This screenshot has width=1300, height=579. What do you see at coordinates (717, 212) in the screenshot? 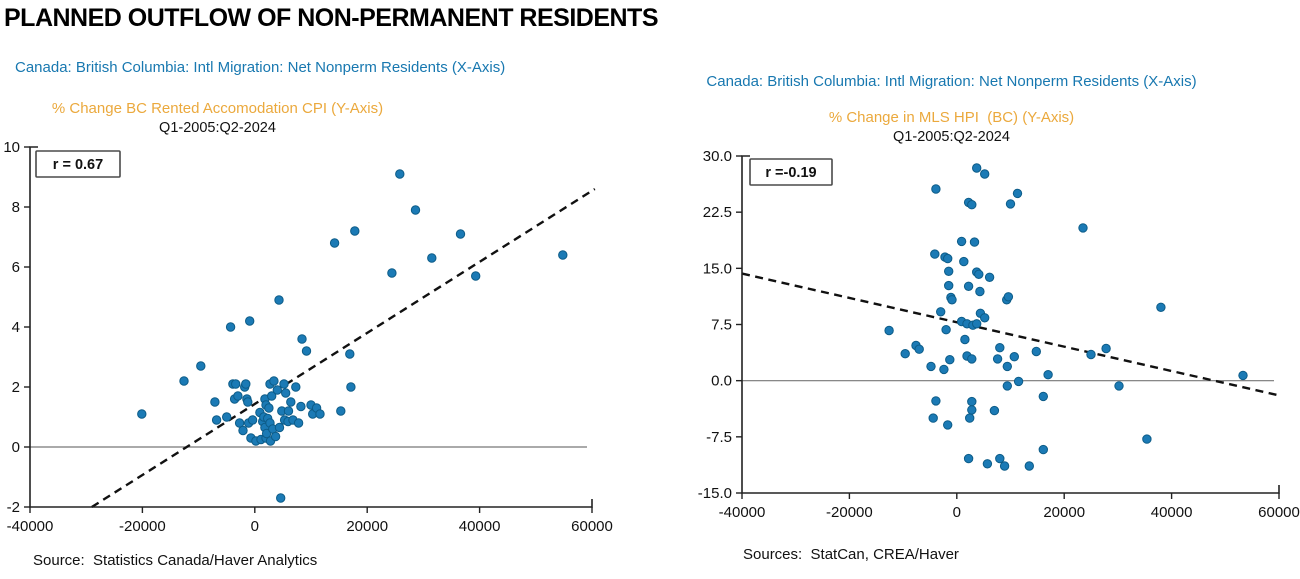
I see `y-tick-label: 22.5` at bounding box center [717, 212].